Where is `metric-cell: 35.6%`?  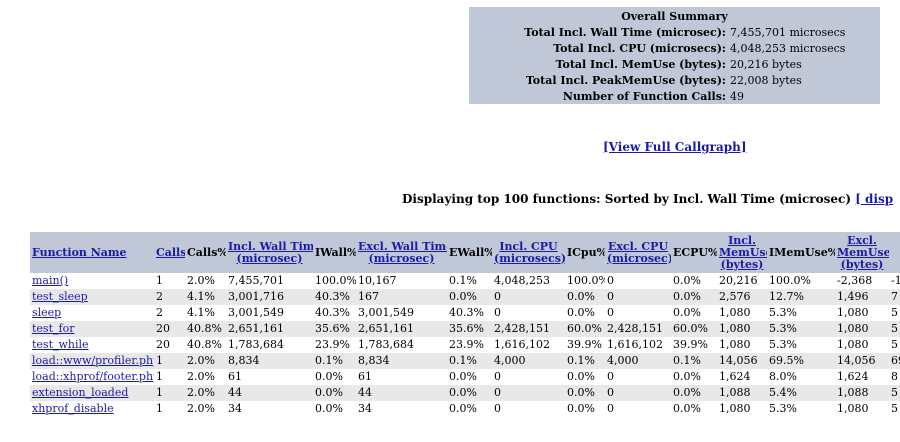
metric-cell: 35.6% is located at coordinates (332, 328).